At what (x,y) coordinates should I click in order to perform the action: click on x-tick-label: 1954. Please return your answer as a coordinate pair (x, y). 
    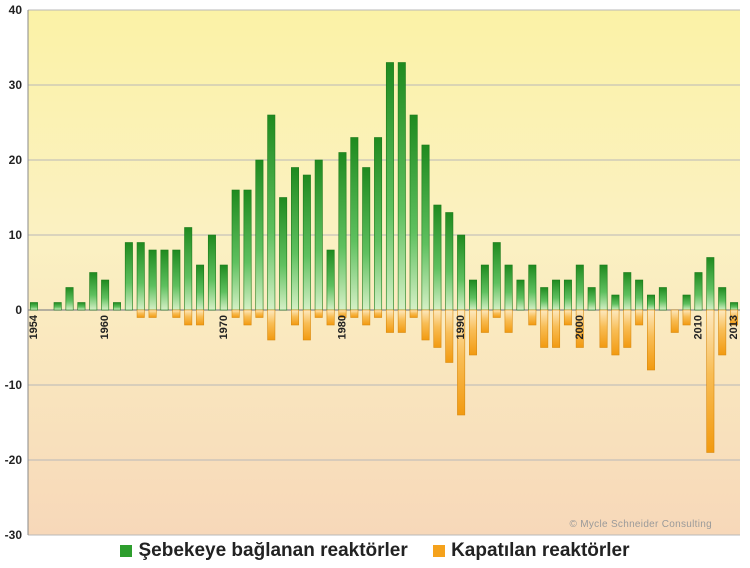
    Looking at the image, I should click on (34, 326).